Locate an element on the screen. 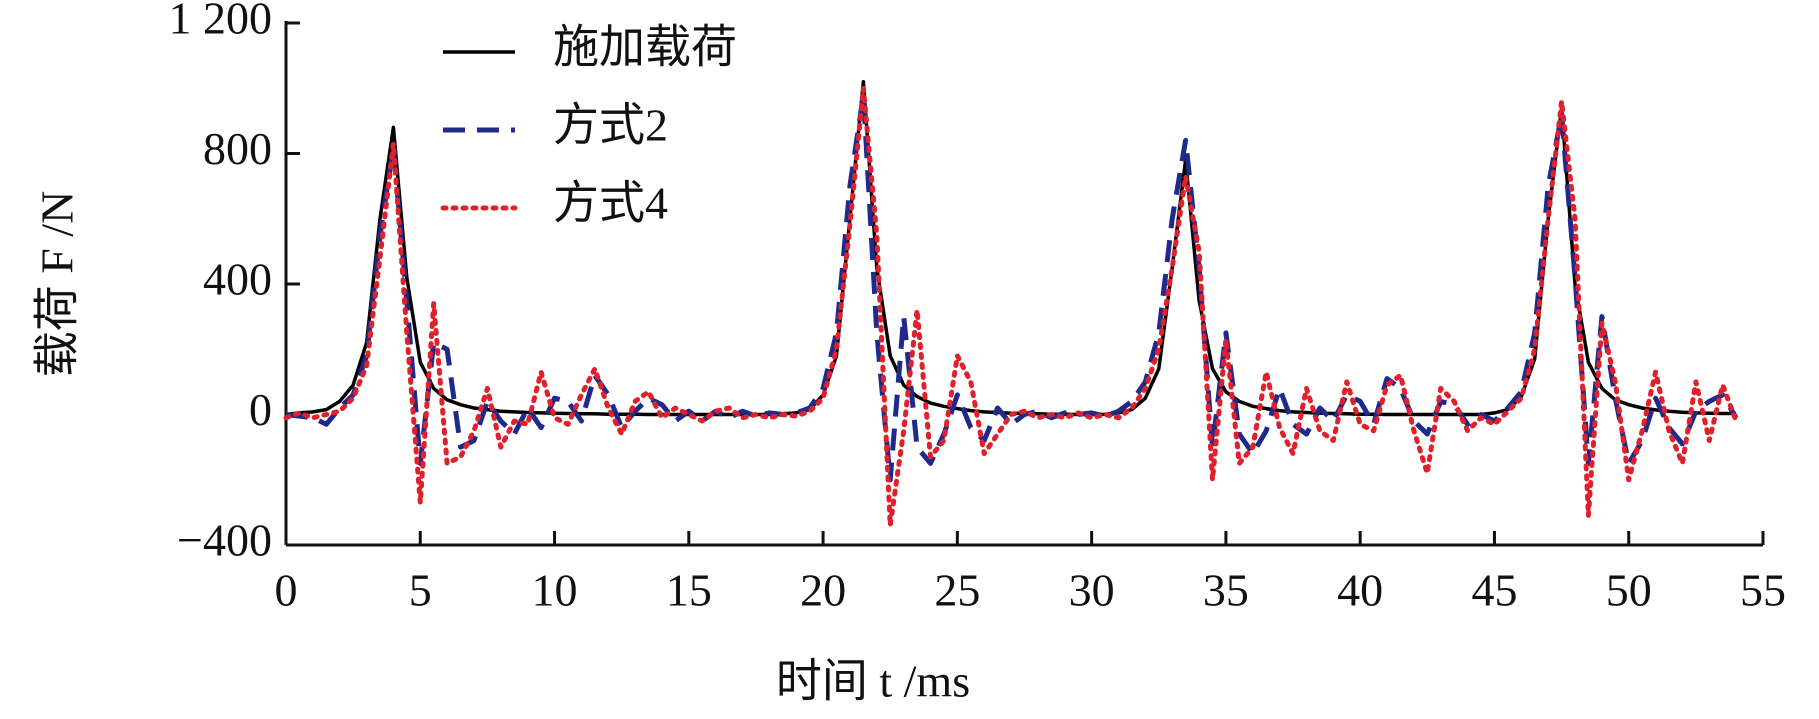 This screenshot has height=719, width=1819. legend-label: 方式4 is located at coordinates (610, 203).